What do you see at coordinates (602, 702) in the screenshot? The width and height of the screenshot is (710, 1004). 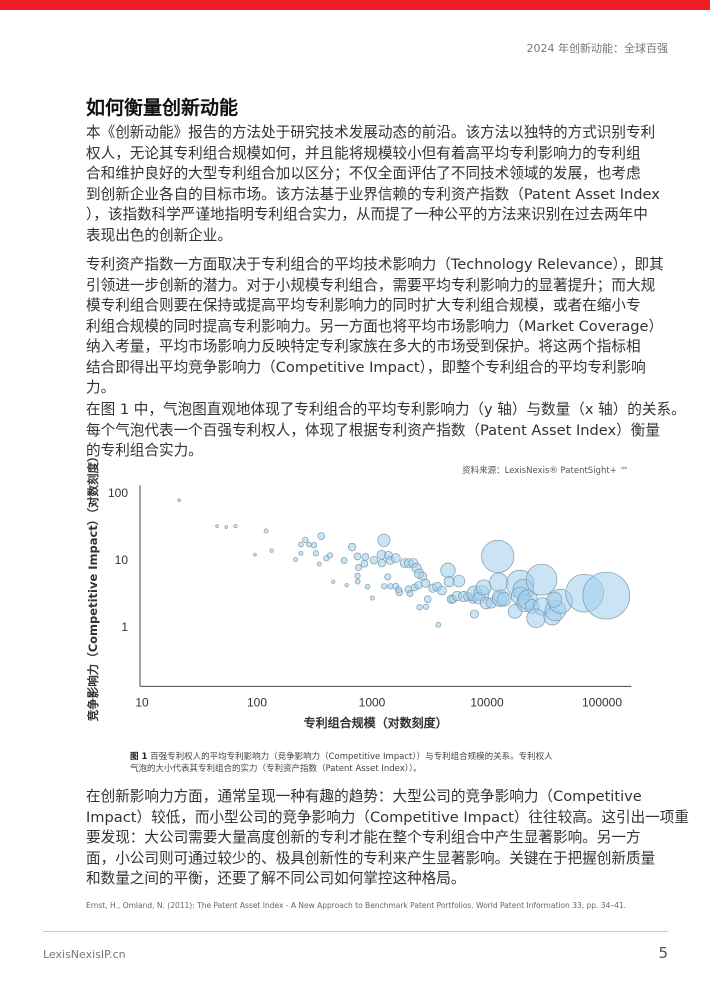 I see `x-tick-label: 100000` at bounding box center [602, 702].